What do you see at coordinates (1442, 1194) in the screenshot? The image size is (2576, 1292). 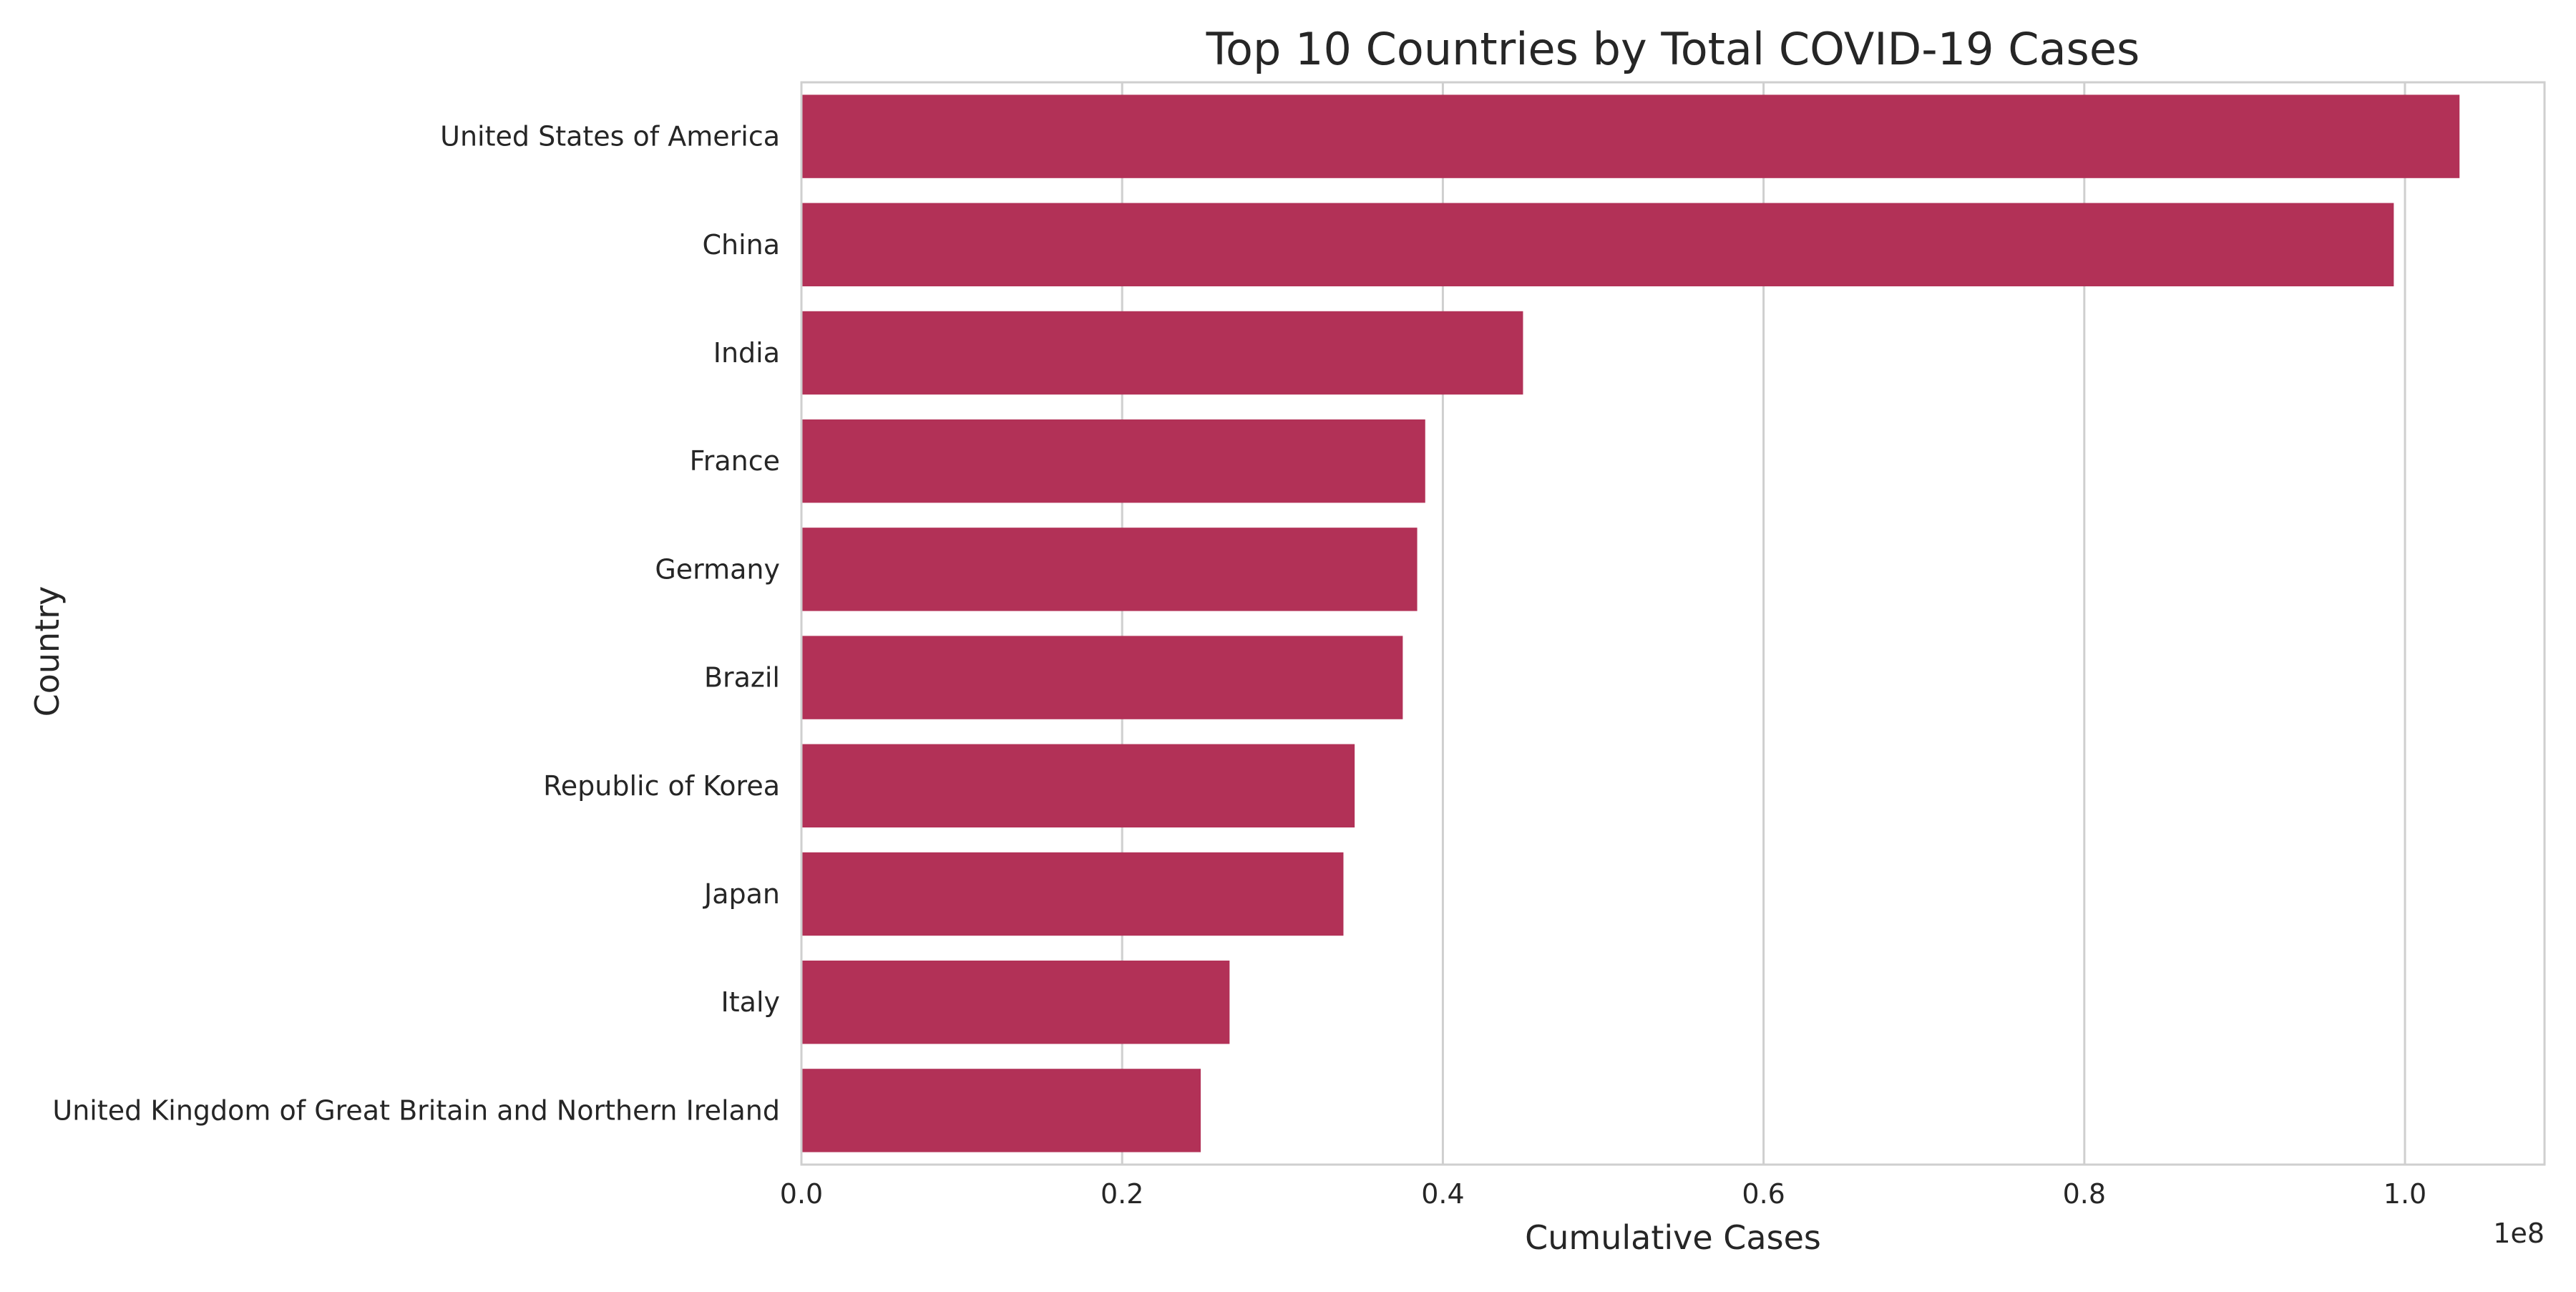 I see `x-tick-label: 0.4` at bounding box center [1442, 1194].